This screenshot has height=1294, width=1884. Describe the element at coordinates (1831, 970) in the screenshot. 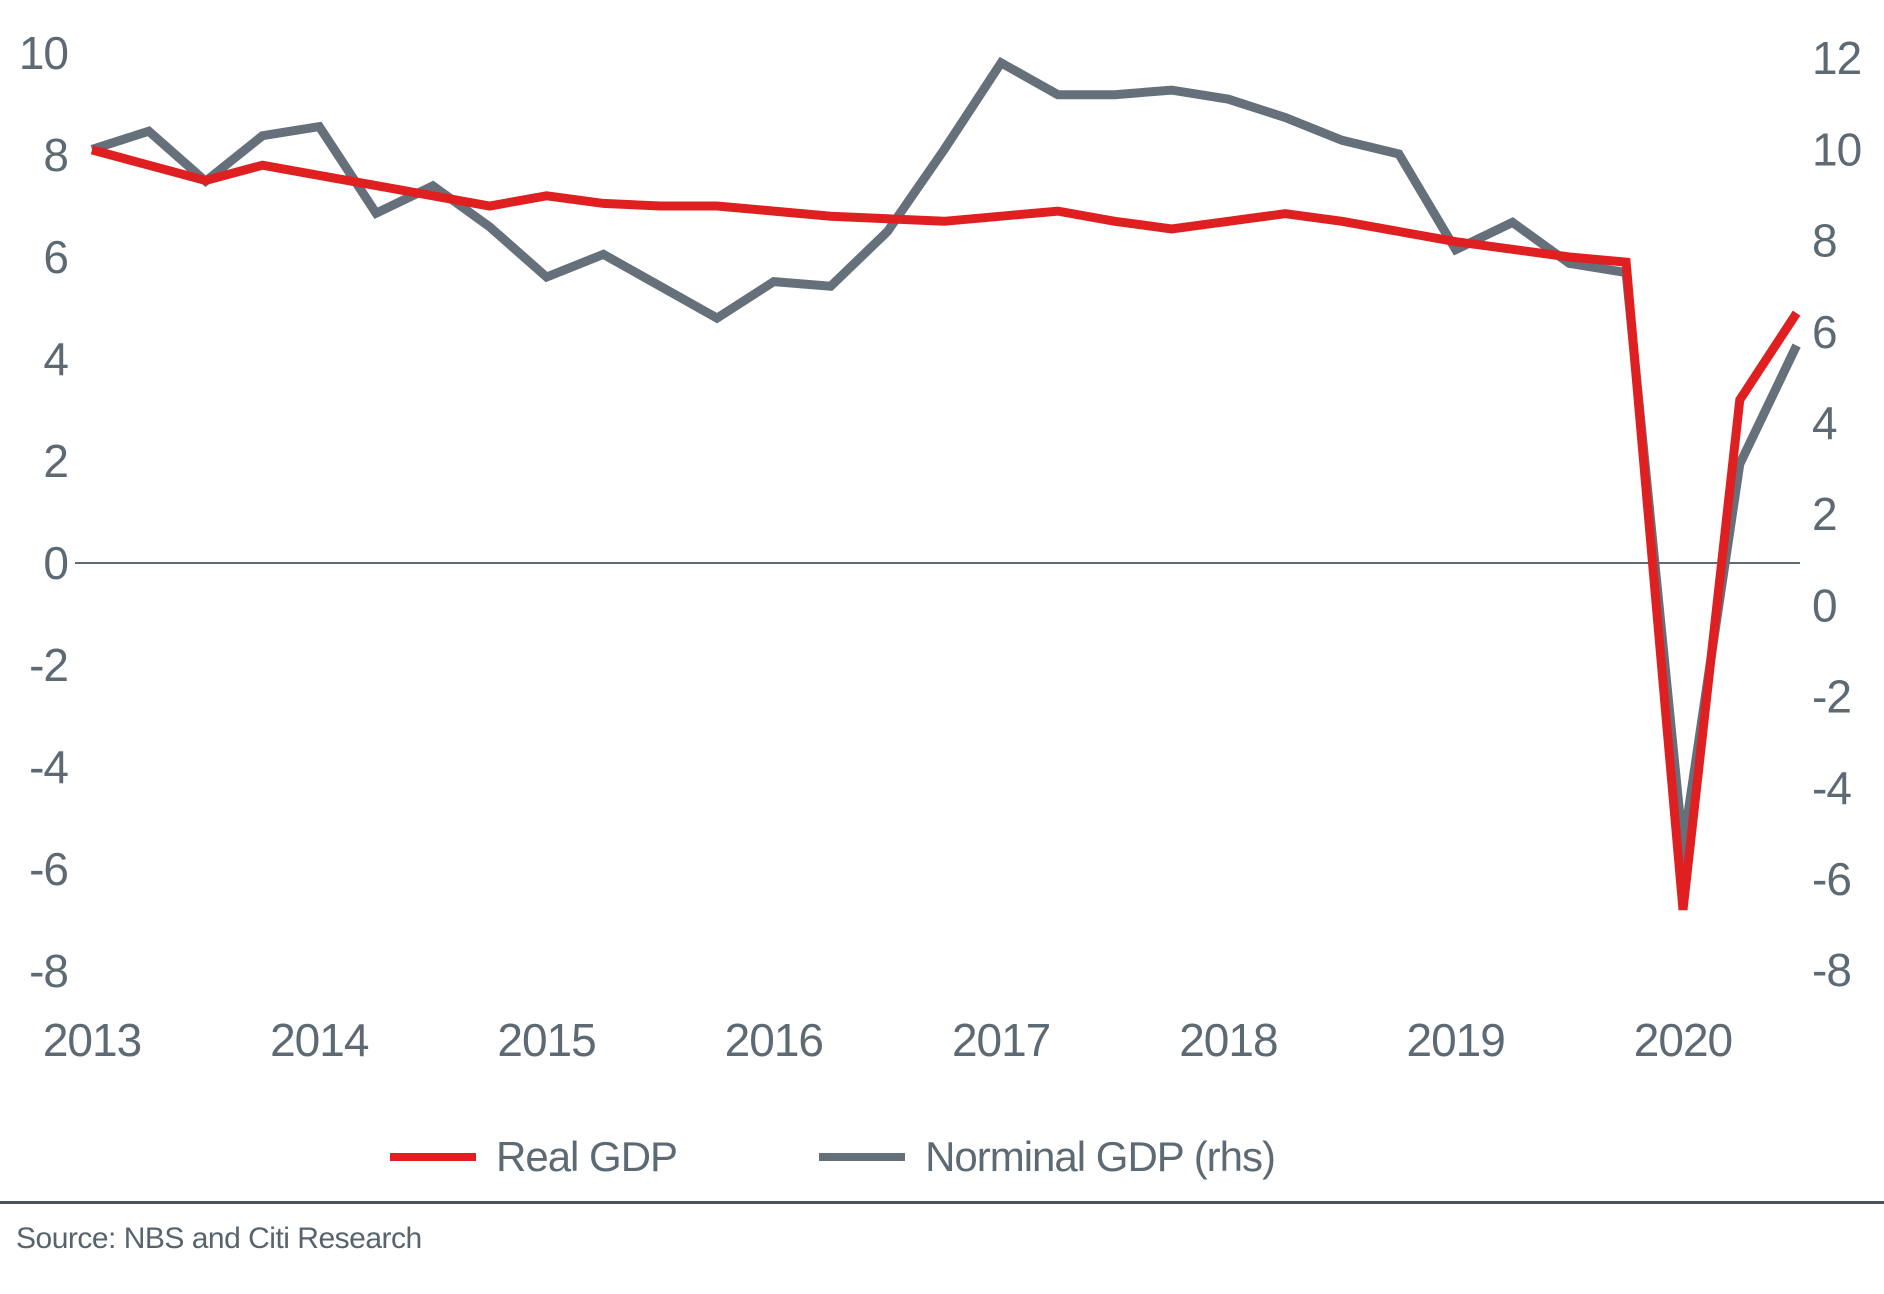

I see `right-axis-tick-label: -8` at that location.